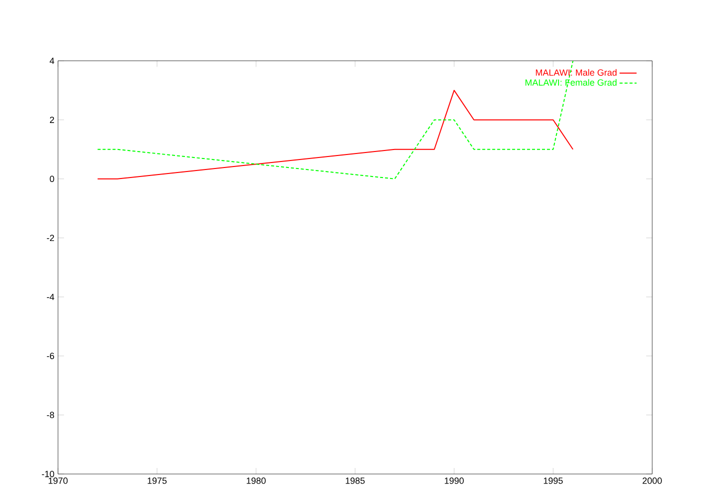 The height and width of the screenshot is (504, 720). I want to click on x-tick-label: 1975, so click(157, 481).